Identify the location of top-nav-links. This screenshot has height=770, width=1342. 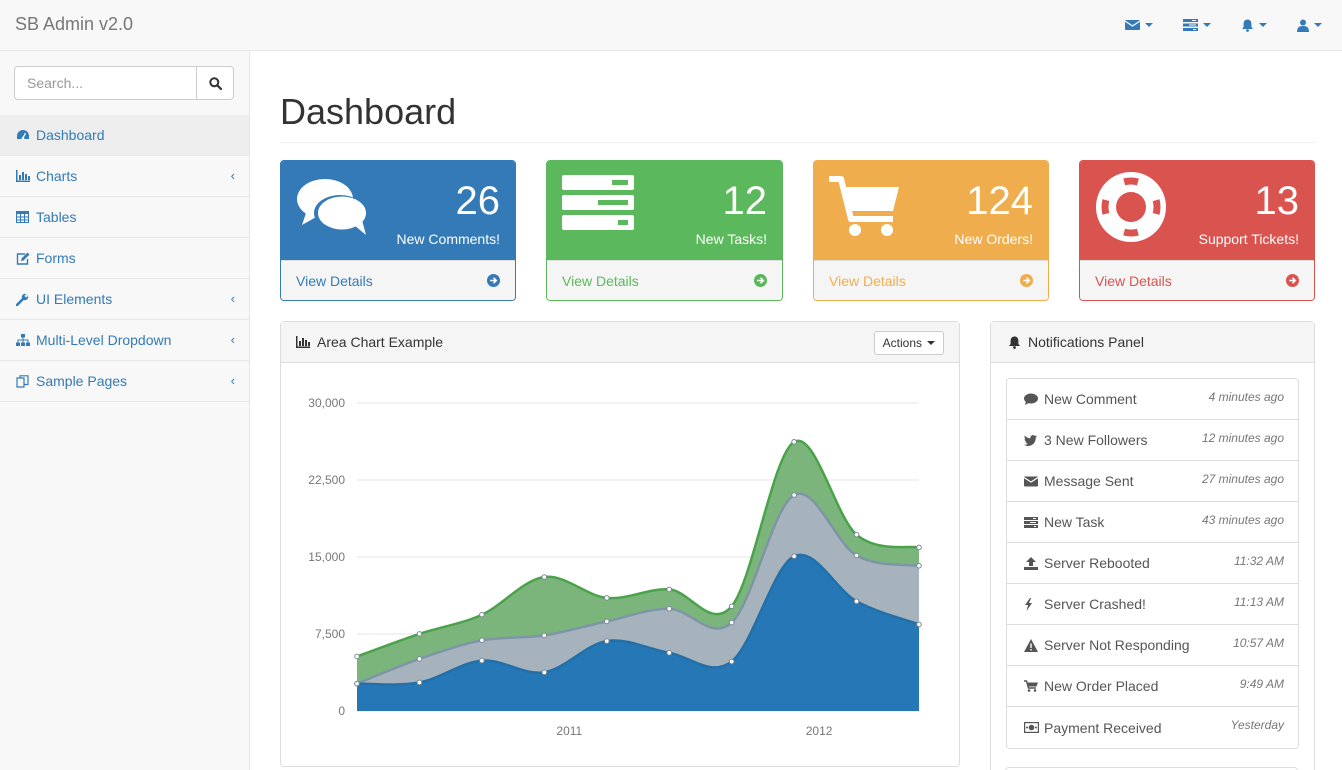
(1208, 25).